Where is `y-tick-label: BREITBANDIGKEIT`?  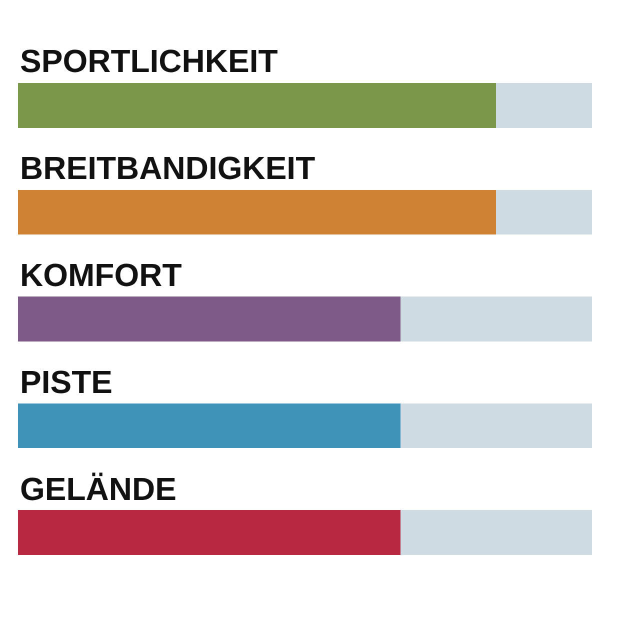
y-tick-label: BREITBANDIGKEIT is located at coordinates (168, 168).